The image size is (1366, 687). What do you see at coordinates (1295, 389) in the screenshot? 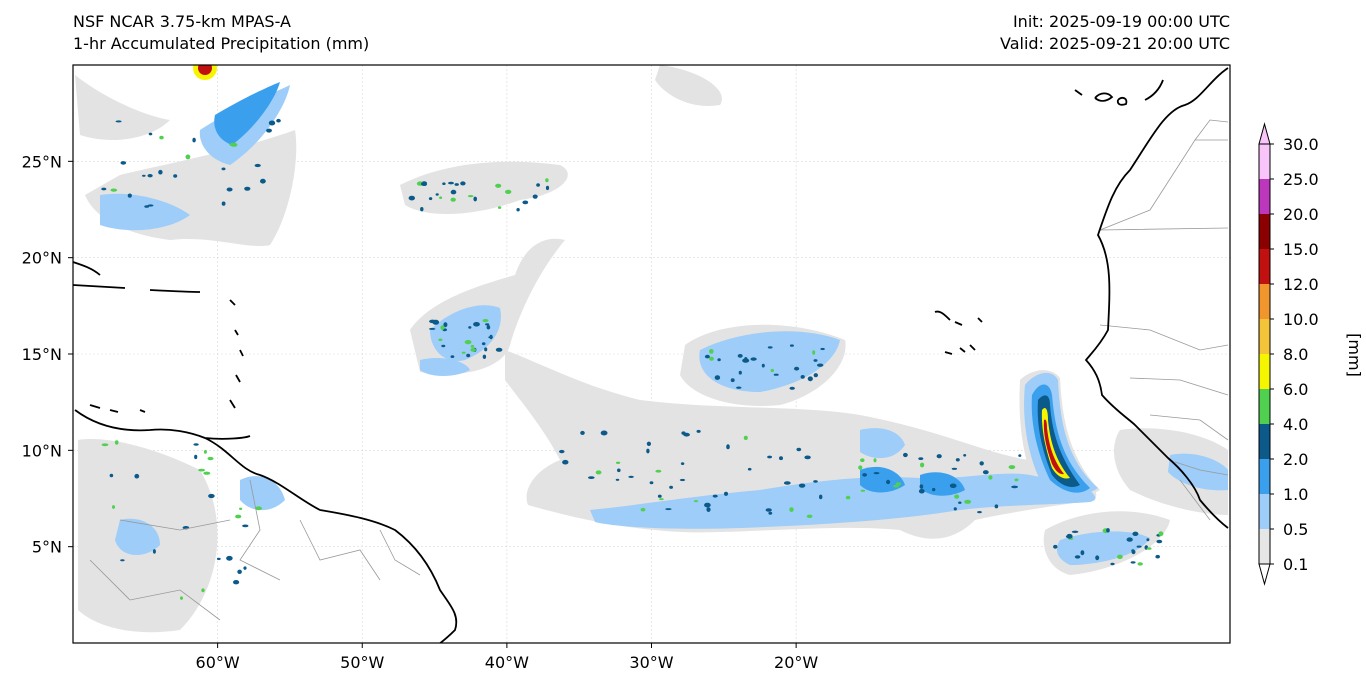
I see `colorbar-tick-label: 6.0` at bounding box center [1295, 389].